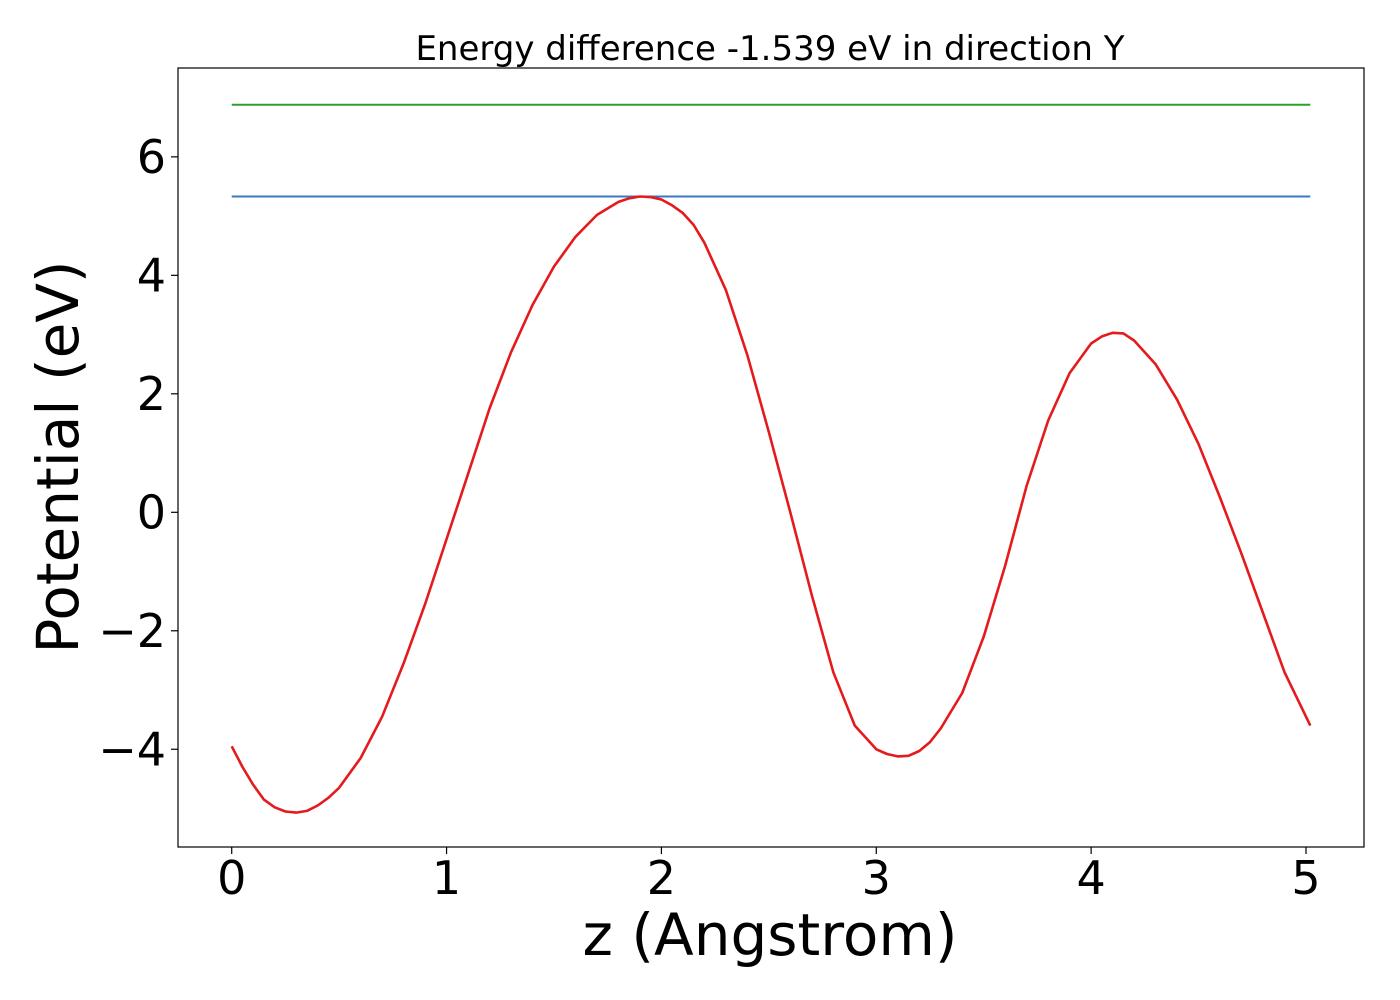 This screenshot has height=1000, width=1400. What do you see at coordinates (151, 512) in the screenshot?
I see `y-tick-label: 0` at bounding box center [151, 512].